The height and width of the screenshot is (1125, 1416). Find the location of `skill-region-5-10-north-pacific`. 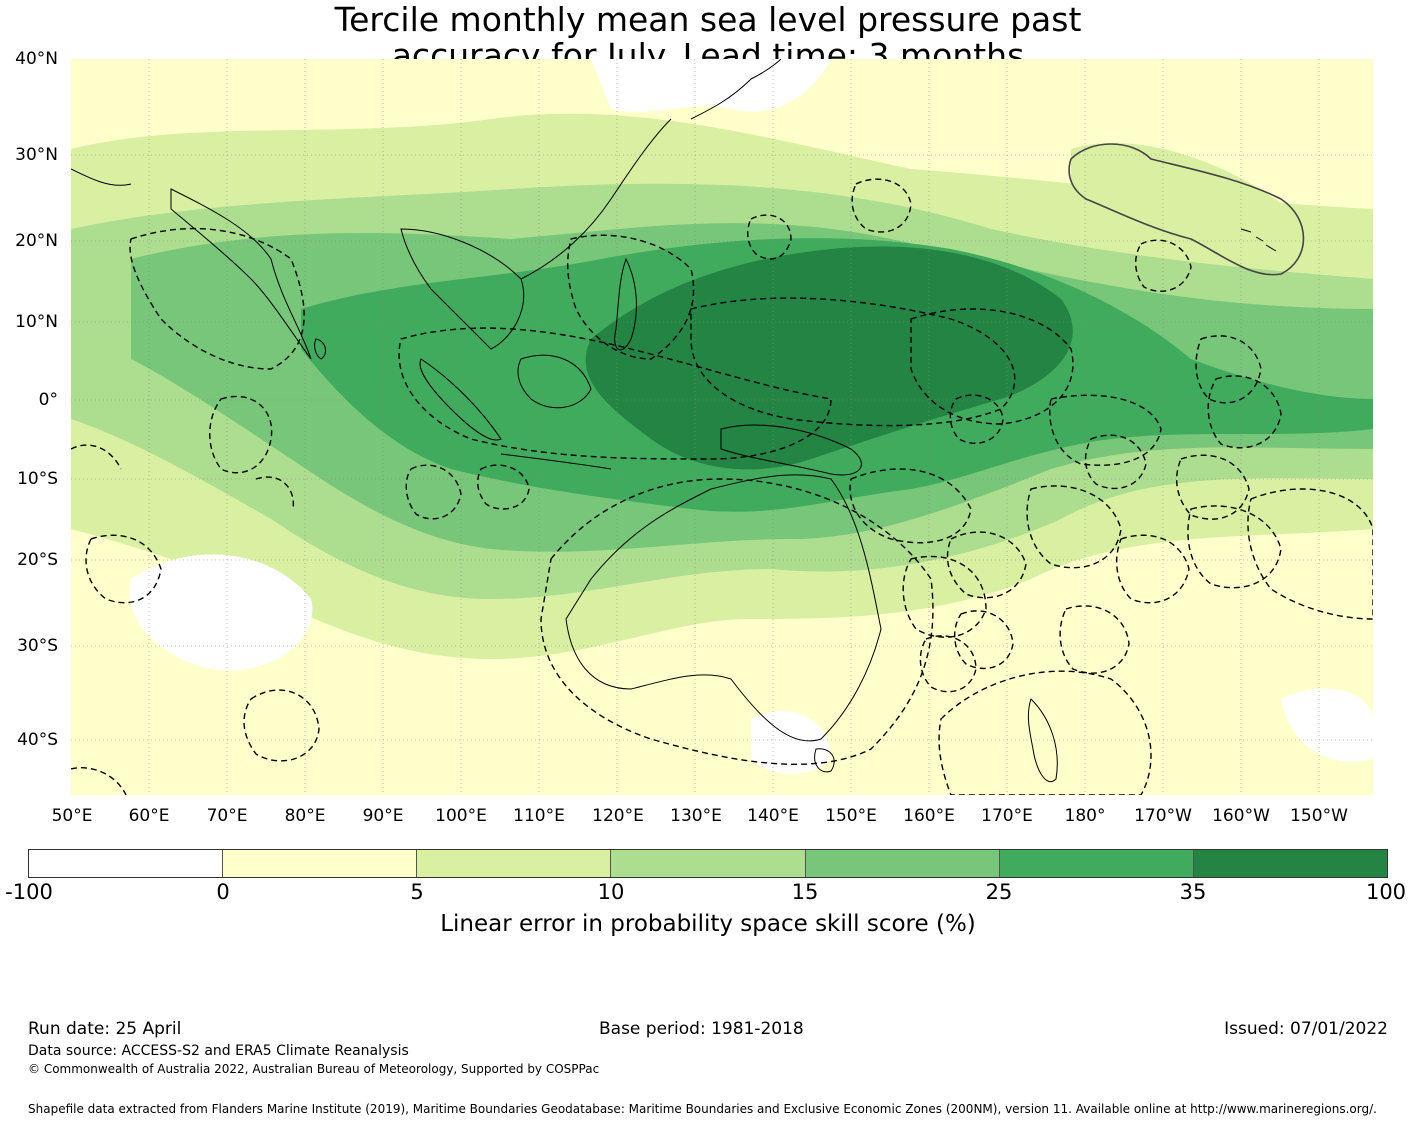

skill-region-5-10-north-pacific is located at coordinates (1189, 204).